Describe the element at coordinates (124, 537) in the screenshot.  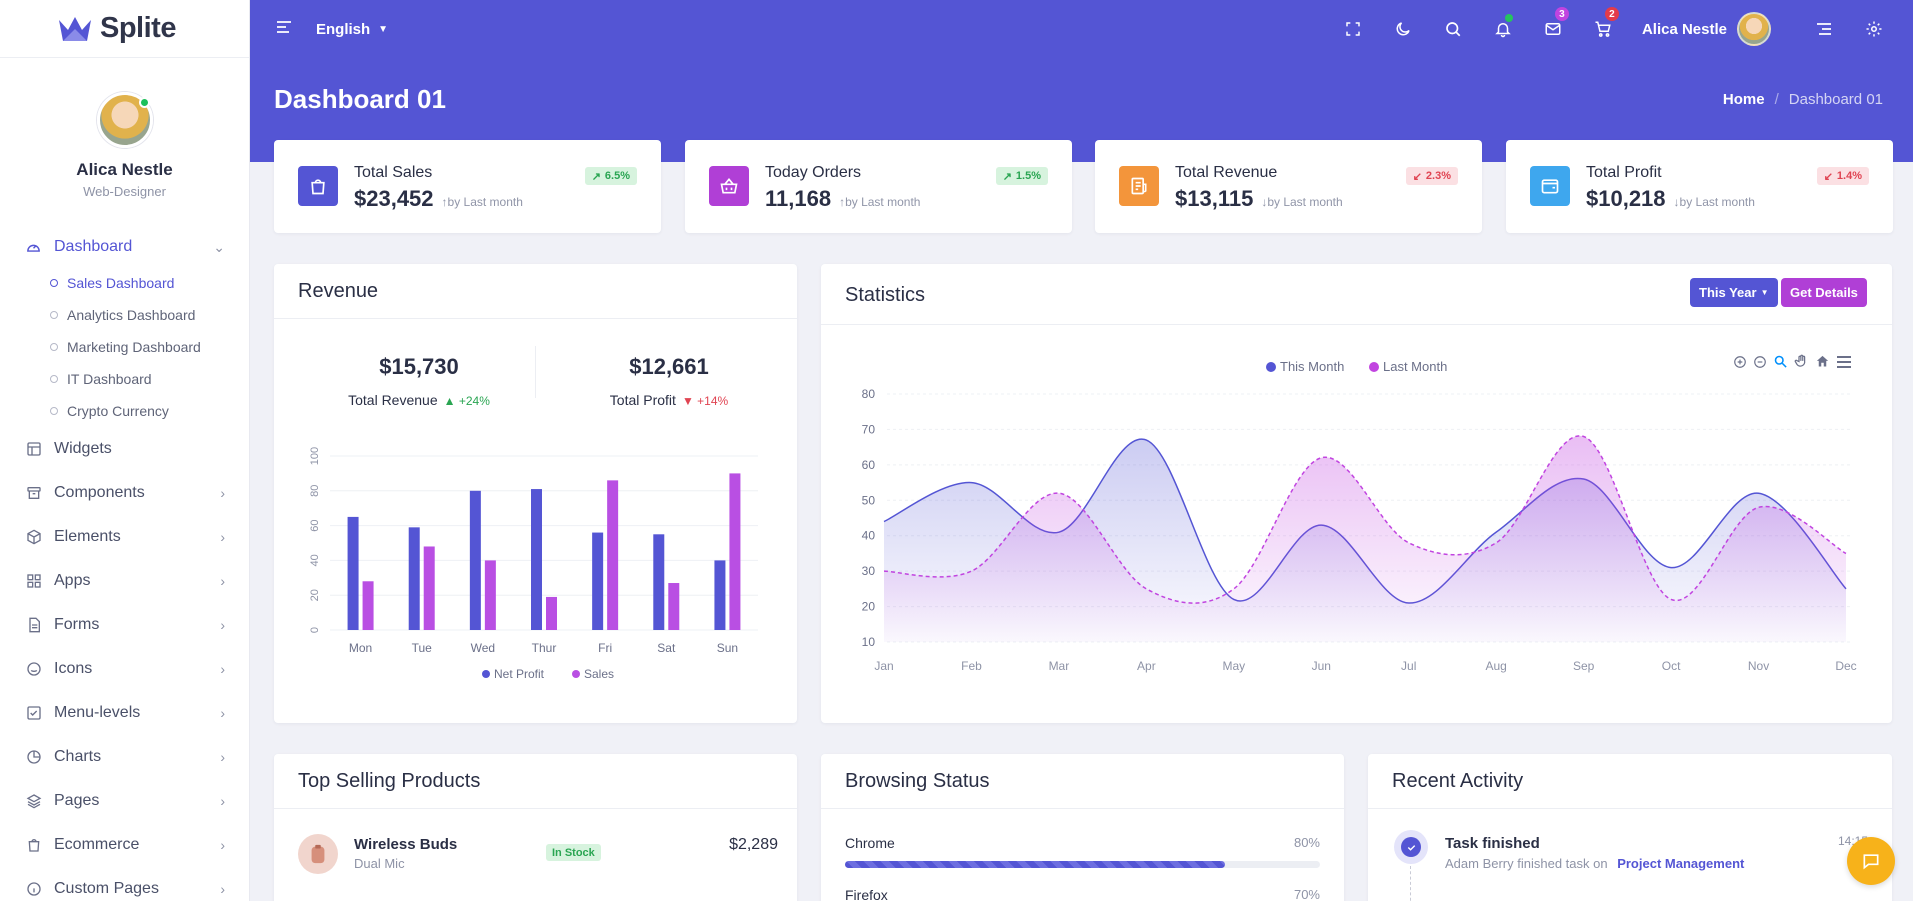
I see `sidebar-item-elements: Elements ›` at that location.